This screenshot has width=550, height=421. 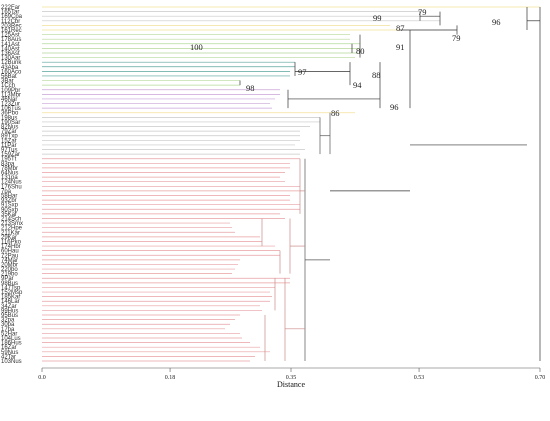 I want to click on leaf-label: 106Tus, so click(x=11, y=109).